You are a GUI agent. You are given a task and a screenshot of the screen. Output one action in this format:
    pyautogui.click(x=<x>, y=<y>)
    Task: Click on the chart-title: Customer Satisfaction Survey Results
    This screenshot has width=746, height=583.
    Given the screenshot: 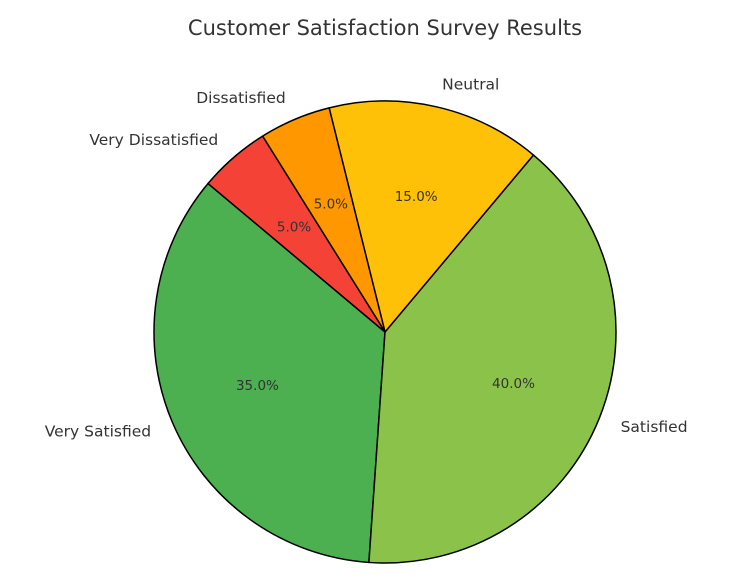 What is the action you would take?
    pyautogui.click(x=385, y=28)
    